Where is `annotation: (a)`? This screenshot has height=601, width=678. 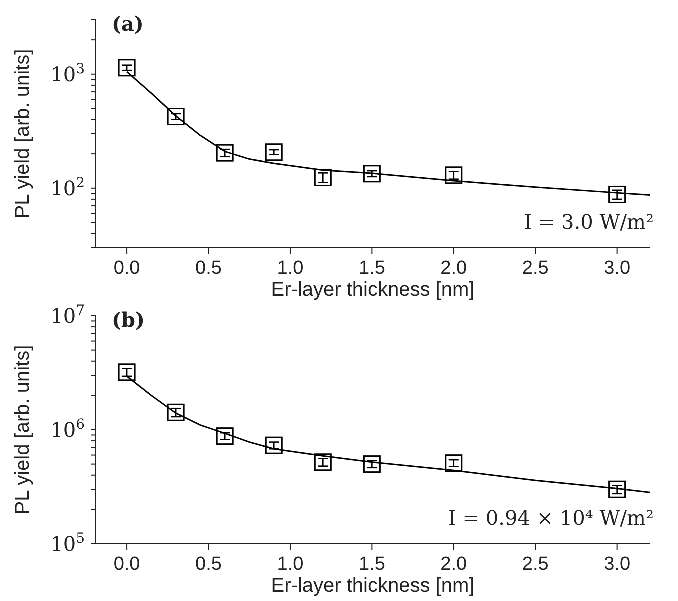
annotation: (a) is located at coordinates (128, 24).